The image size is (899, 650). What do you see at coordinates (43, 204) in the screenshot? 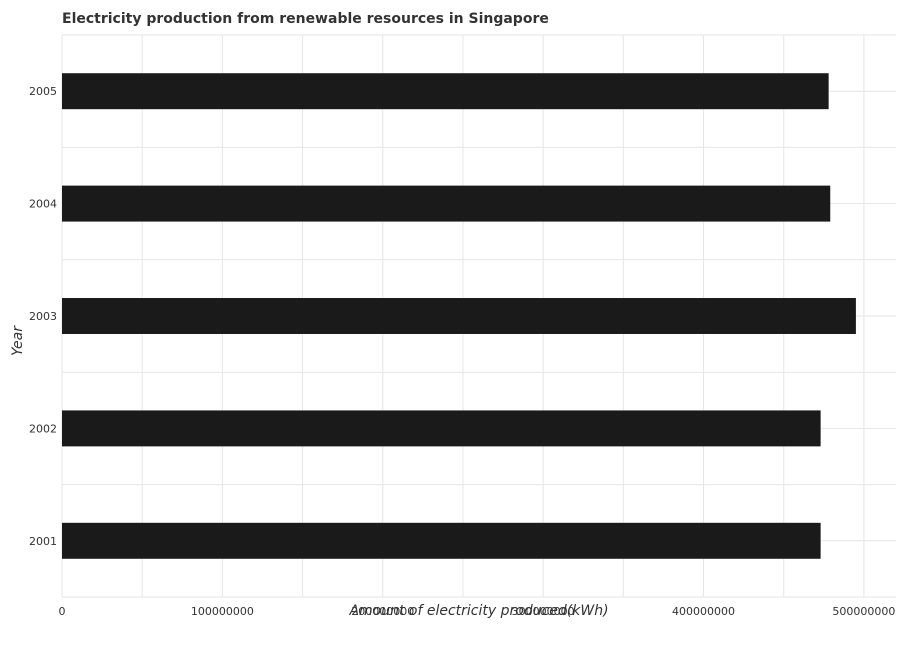
I see `y-tick-label: 2004` at bounding box center [43, 204].